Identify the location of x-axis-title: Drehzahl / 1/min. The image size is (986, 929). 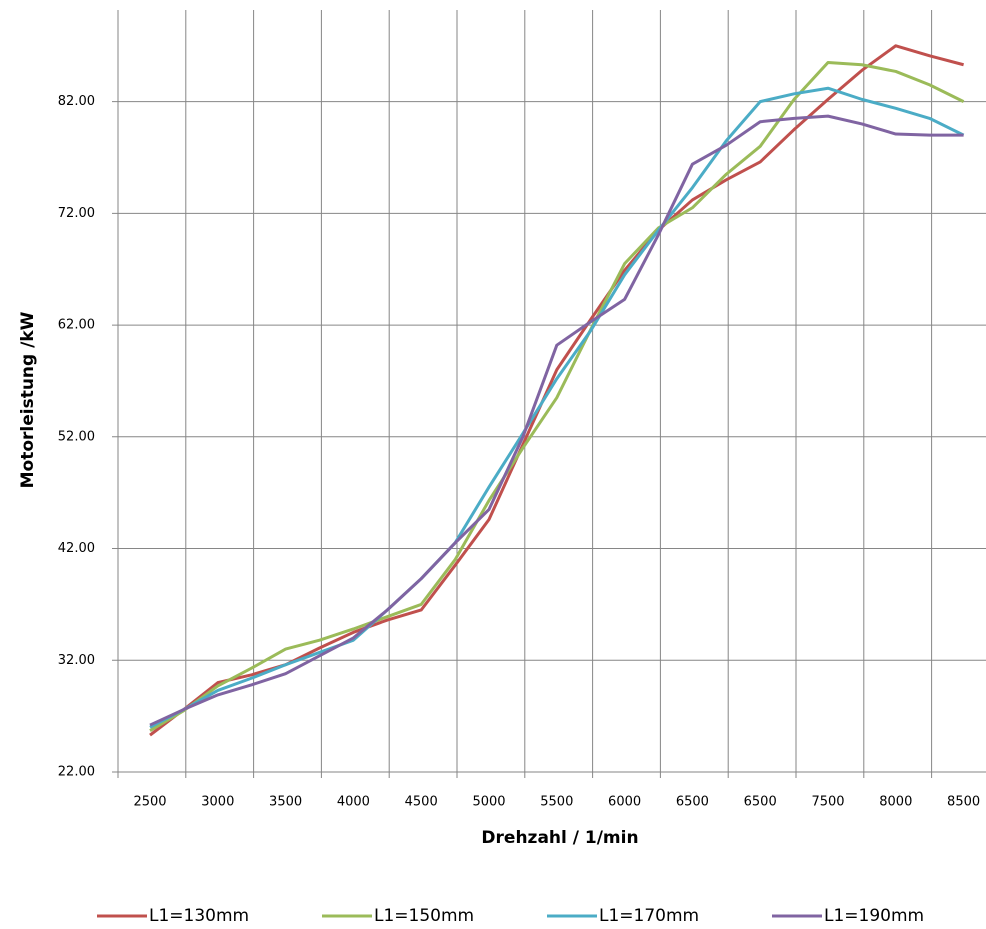
(559, 838).